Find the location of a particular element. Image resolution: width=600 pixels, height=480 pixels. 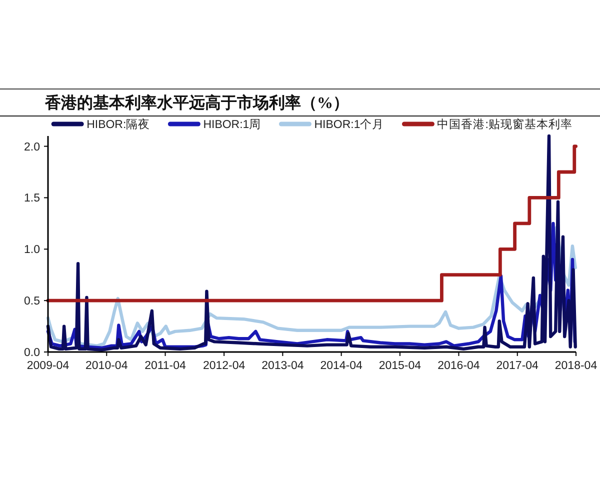

legend-label: HIBOR:隔夜 is located at coordinates (118, 124).